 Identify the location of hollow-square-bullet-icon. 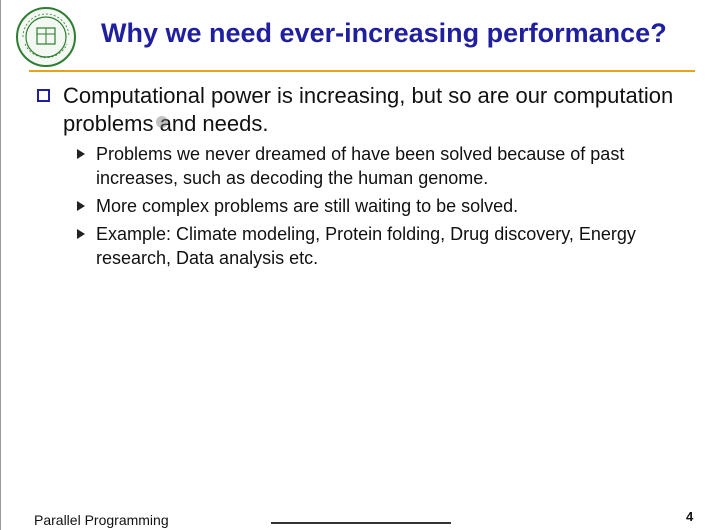
(43, 95).